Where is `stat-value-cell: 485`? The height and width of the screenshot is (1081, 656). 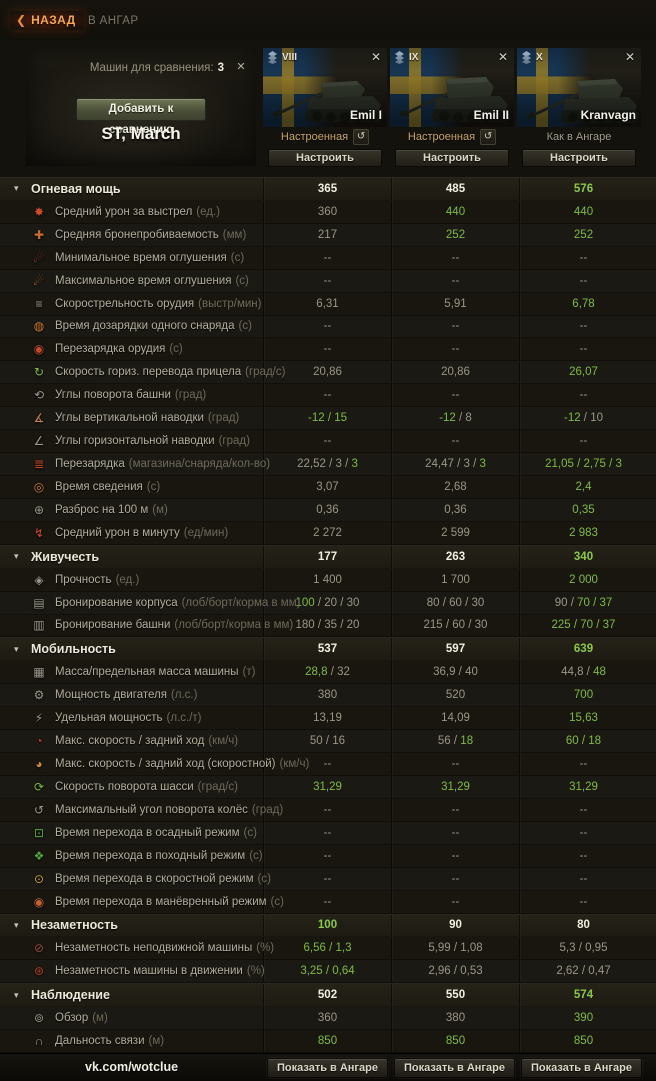
stat-value-cell: 485 is located at coordinates (455, 189).